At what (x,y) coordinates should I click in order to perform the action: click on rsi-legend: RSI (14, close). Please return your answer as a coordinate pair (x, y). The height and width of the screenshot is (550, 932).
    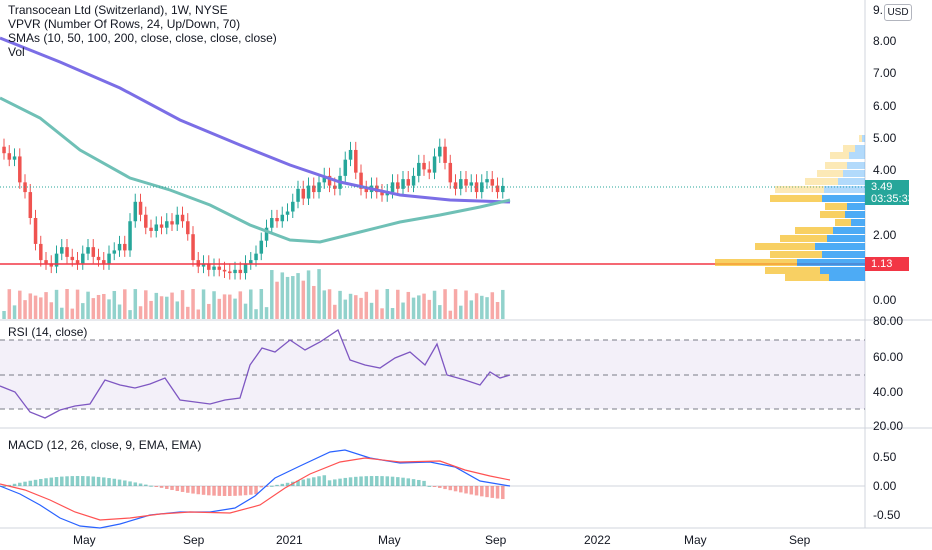
    Looking at the image, I should click on (48, 332).